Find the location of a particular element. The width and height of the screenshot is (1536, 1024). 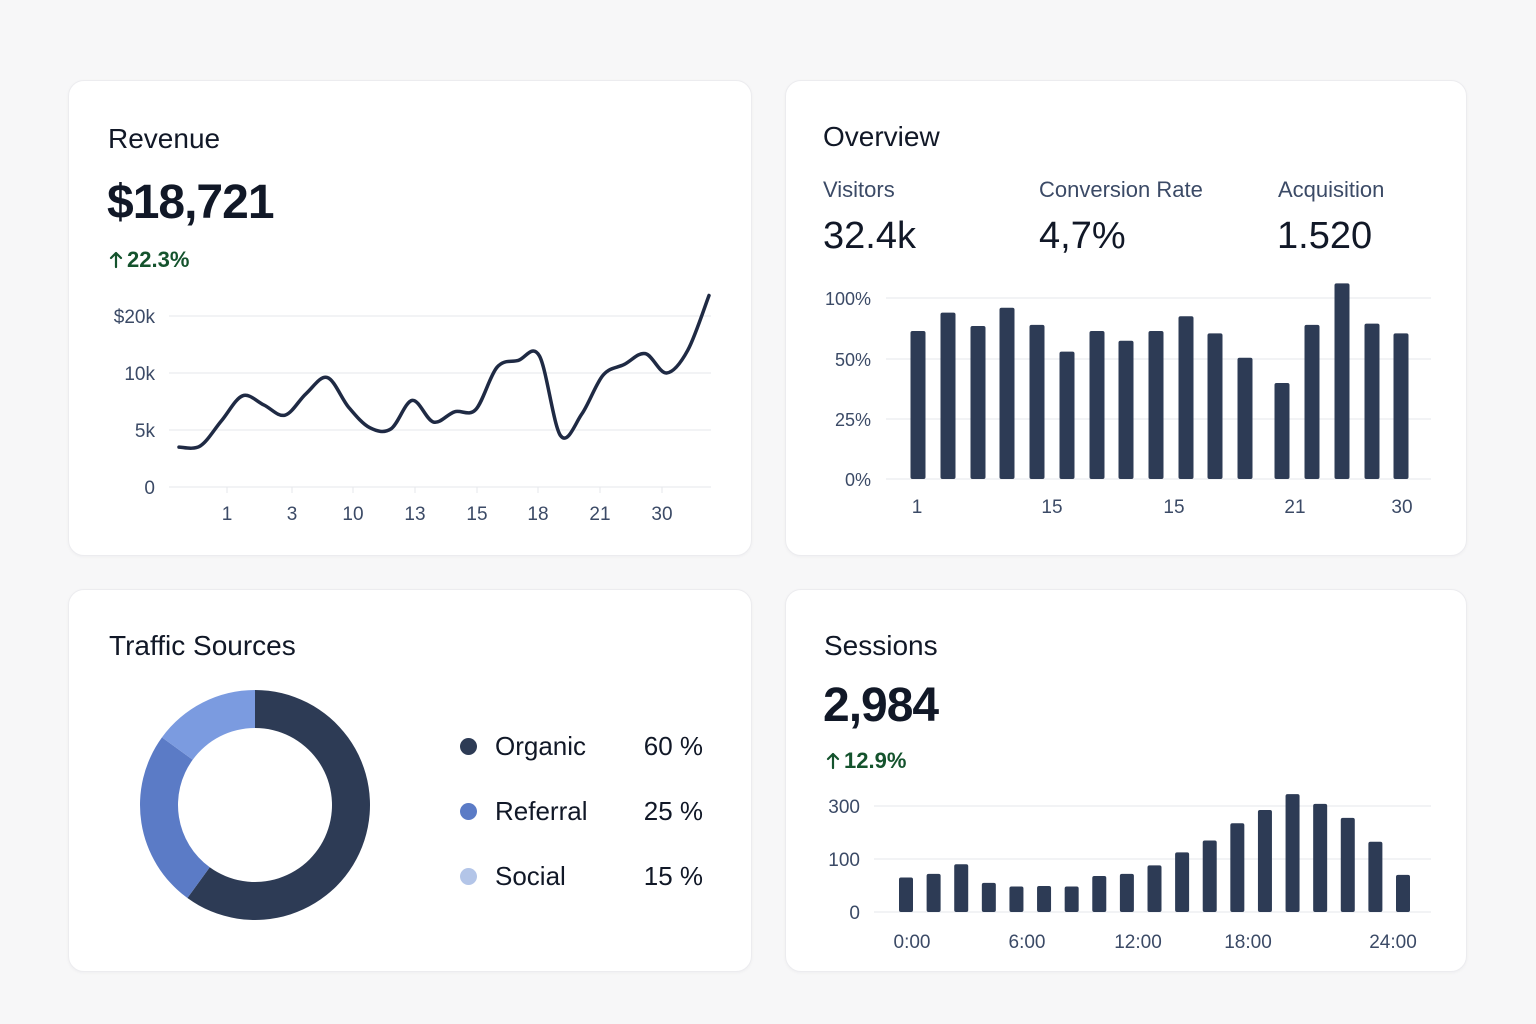

sessions-x-tick-label: 18:00 is located at coordinates (1248, 942).